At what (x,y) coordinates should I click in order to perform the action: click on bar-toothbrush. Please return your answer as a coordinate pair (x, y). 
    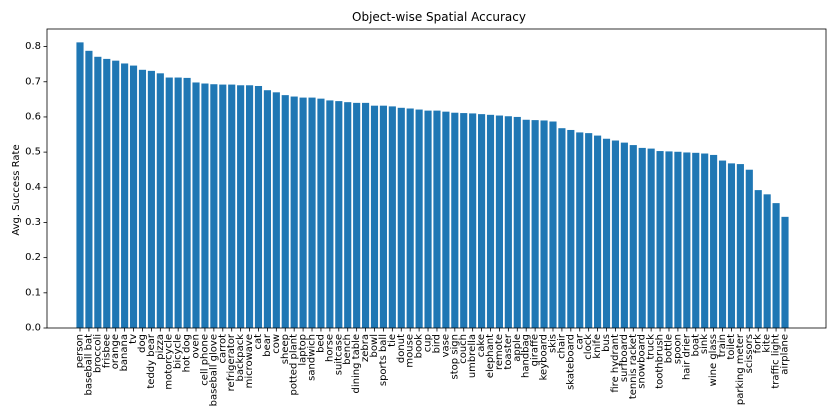
    Looking at the image, I should click on (660, 239).